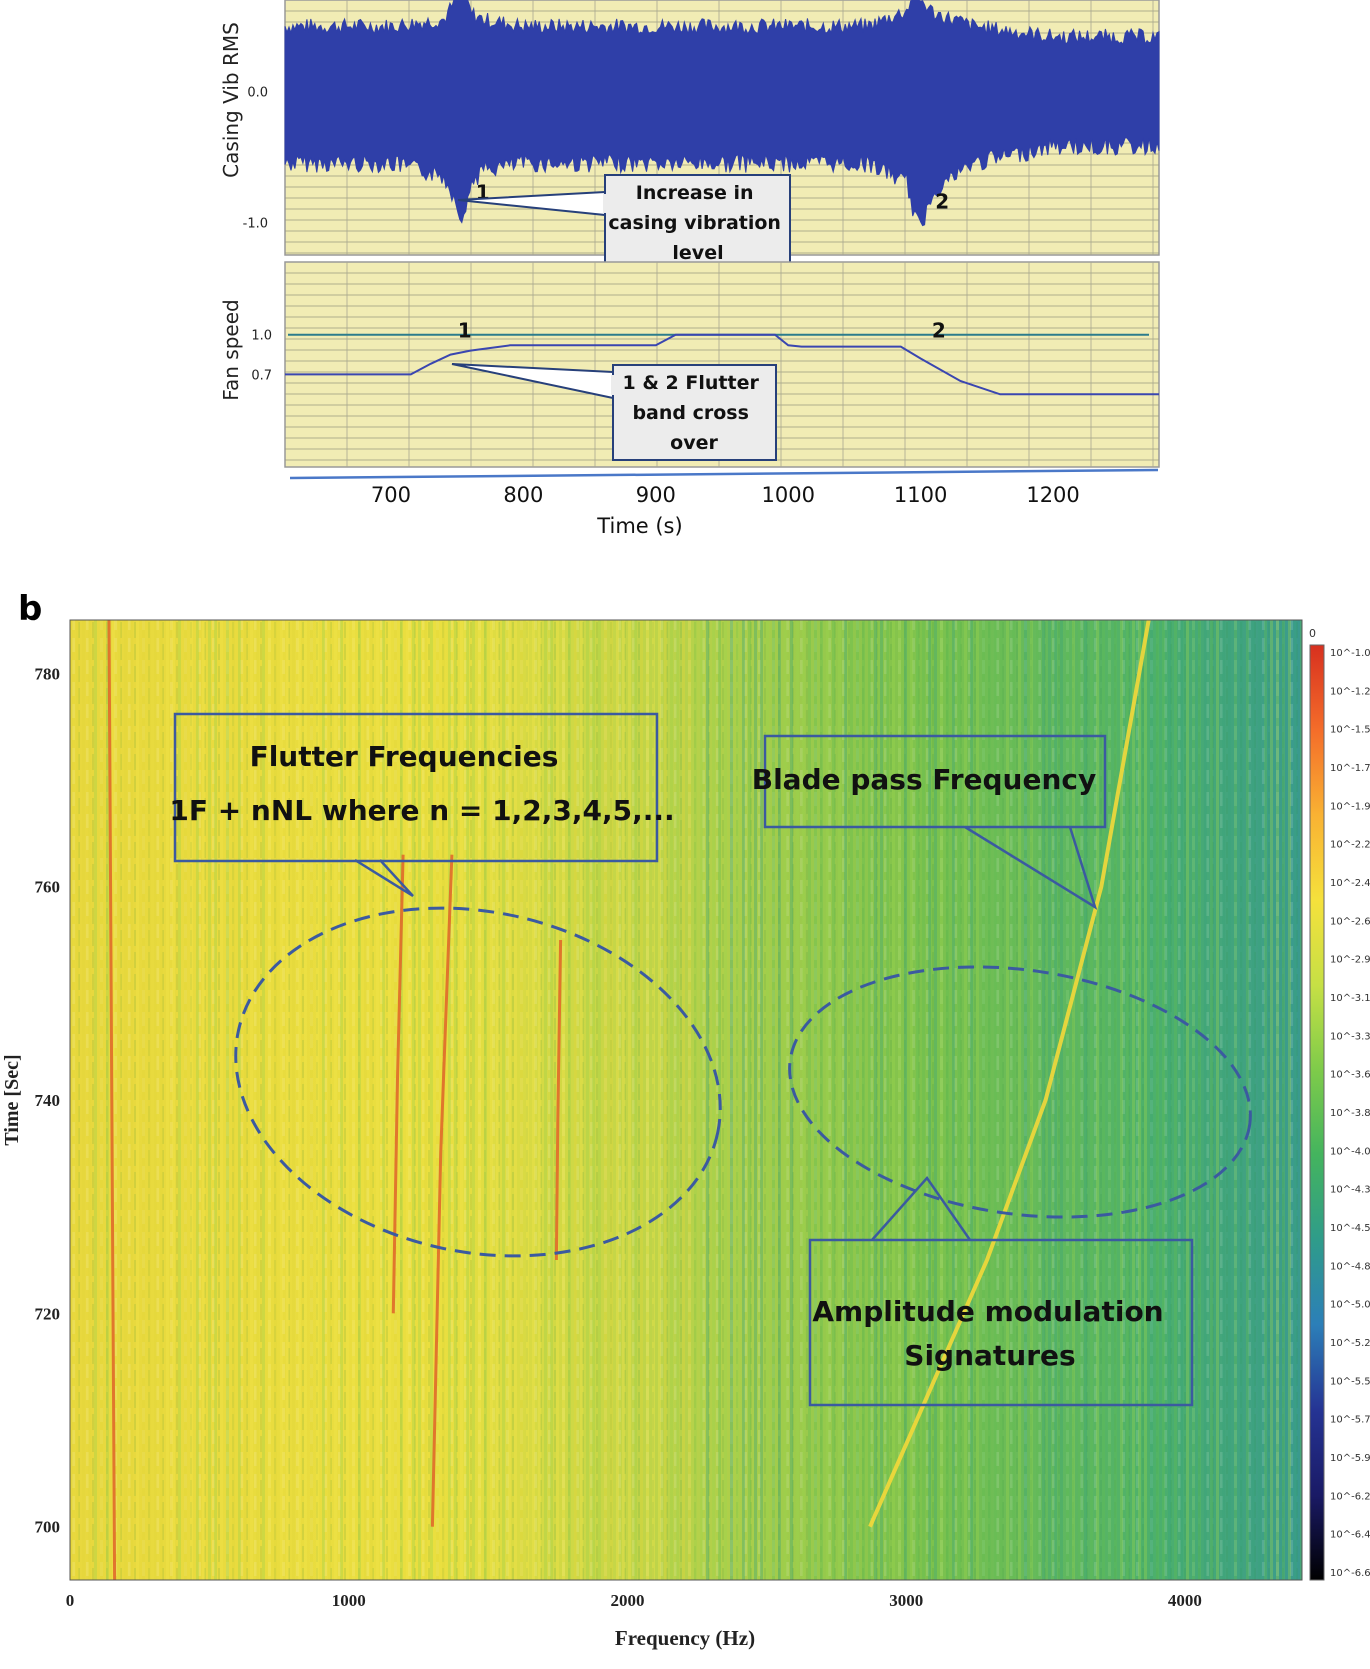  I want to click on modulation-callout-line1: Amplitude modulation, so click(987, 1311).